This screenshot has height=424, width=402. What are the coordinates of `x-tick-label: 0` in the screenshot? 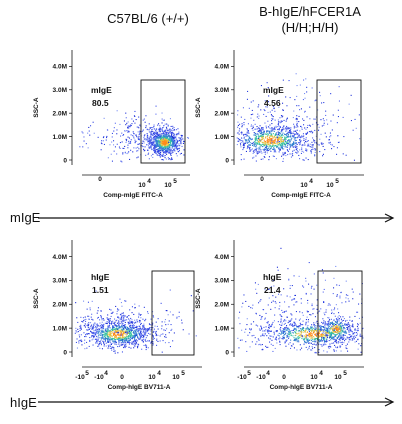 It's located at (122, 377).